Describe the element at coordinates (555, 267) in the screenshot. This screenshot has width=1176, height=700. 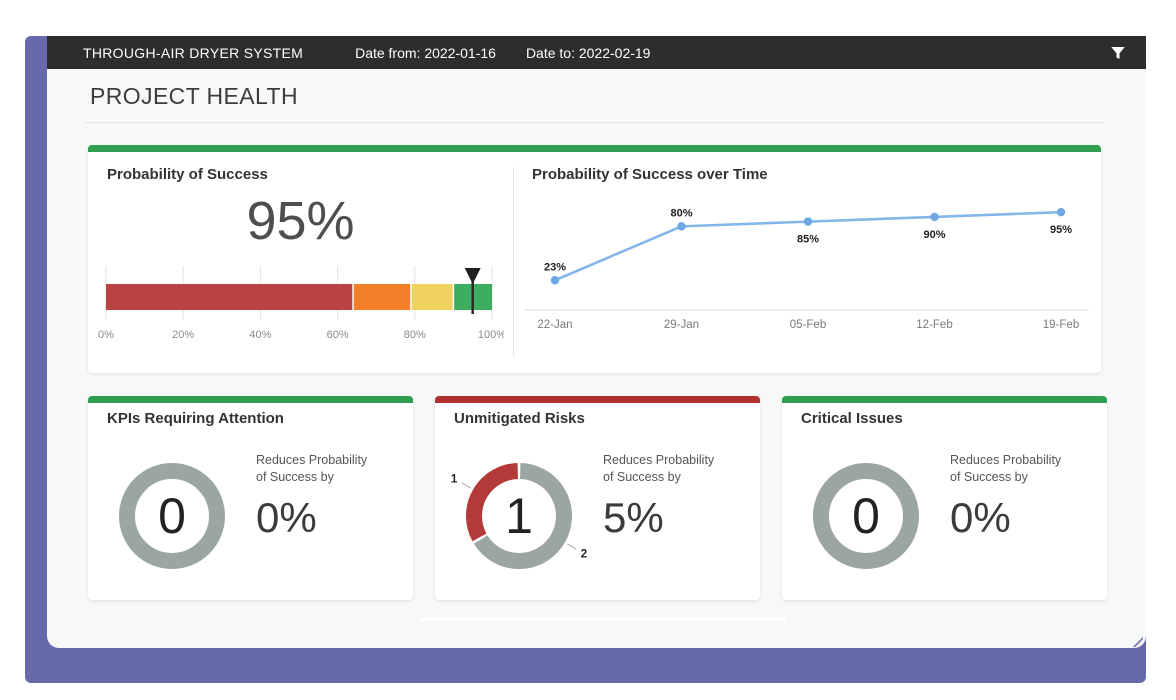
I see `svg-text: 23%` at that location.